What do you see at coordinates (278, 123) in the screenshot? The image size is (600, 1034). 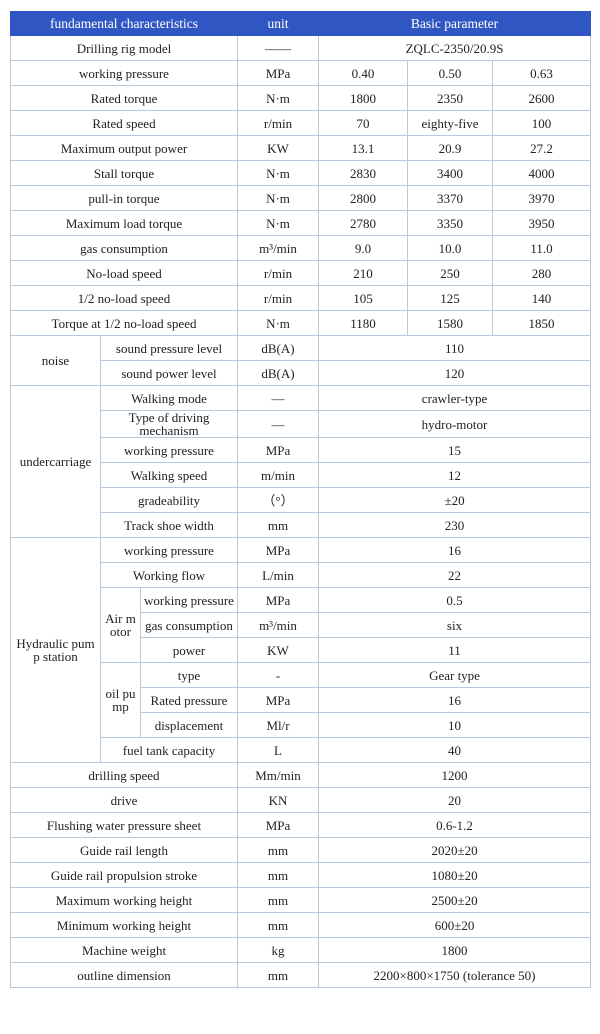 I see `row-unit: r/min` at bounding box center [278, 123].